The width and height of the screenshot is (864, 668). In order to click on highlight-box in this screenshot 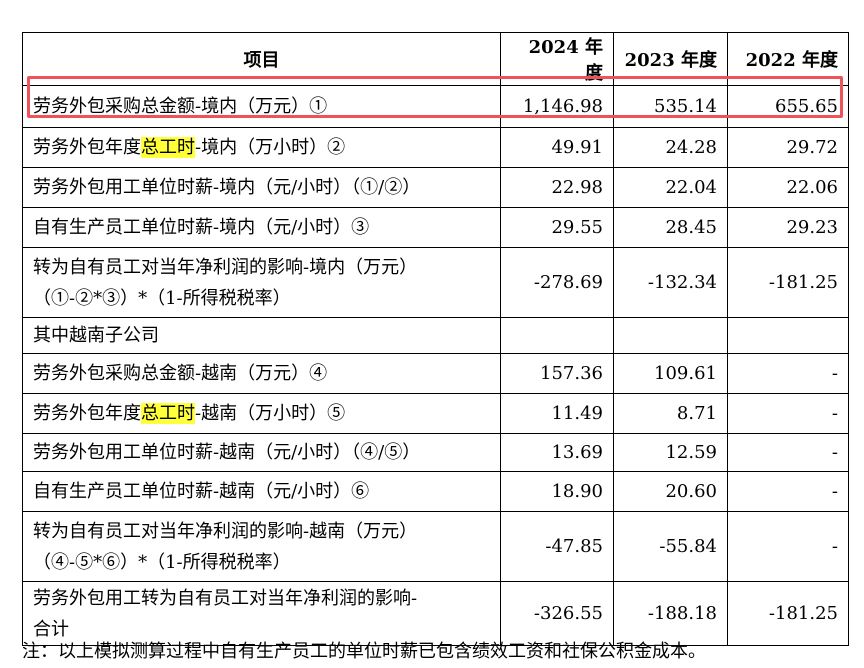, I will do `click(435, 97)`.